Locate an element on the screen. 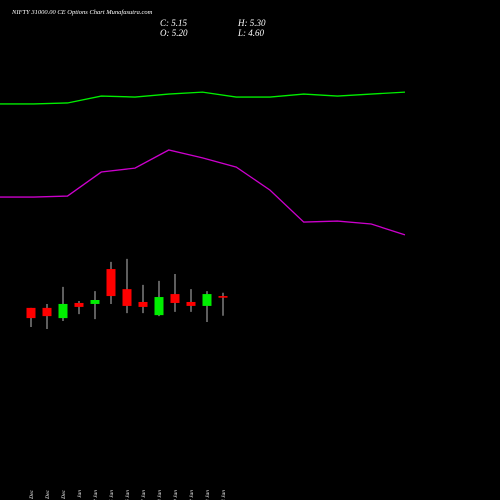 The width and height of the screenshot is (500, 500). x-tick-label: 07 Jan is located at coordinates (144, 495).